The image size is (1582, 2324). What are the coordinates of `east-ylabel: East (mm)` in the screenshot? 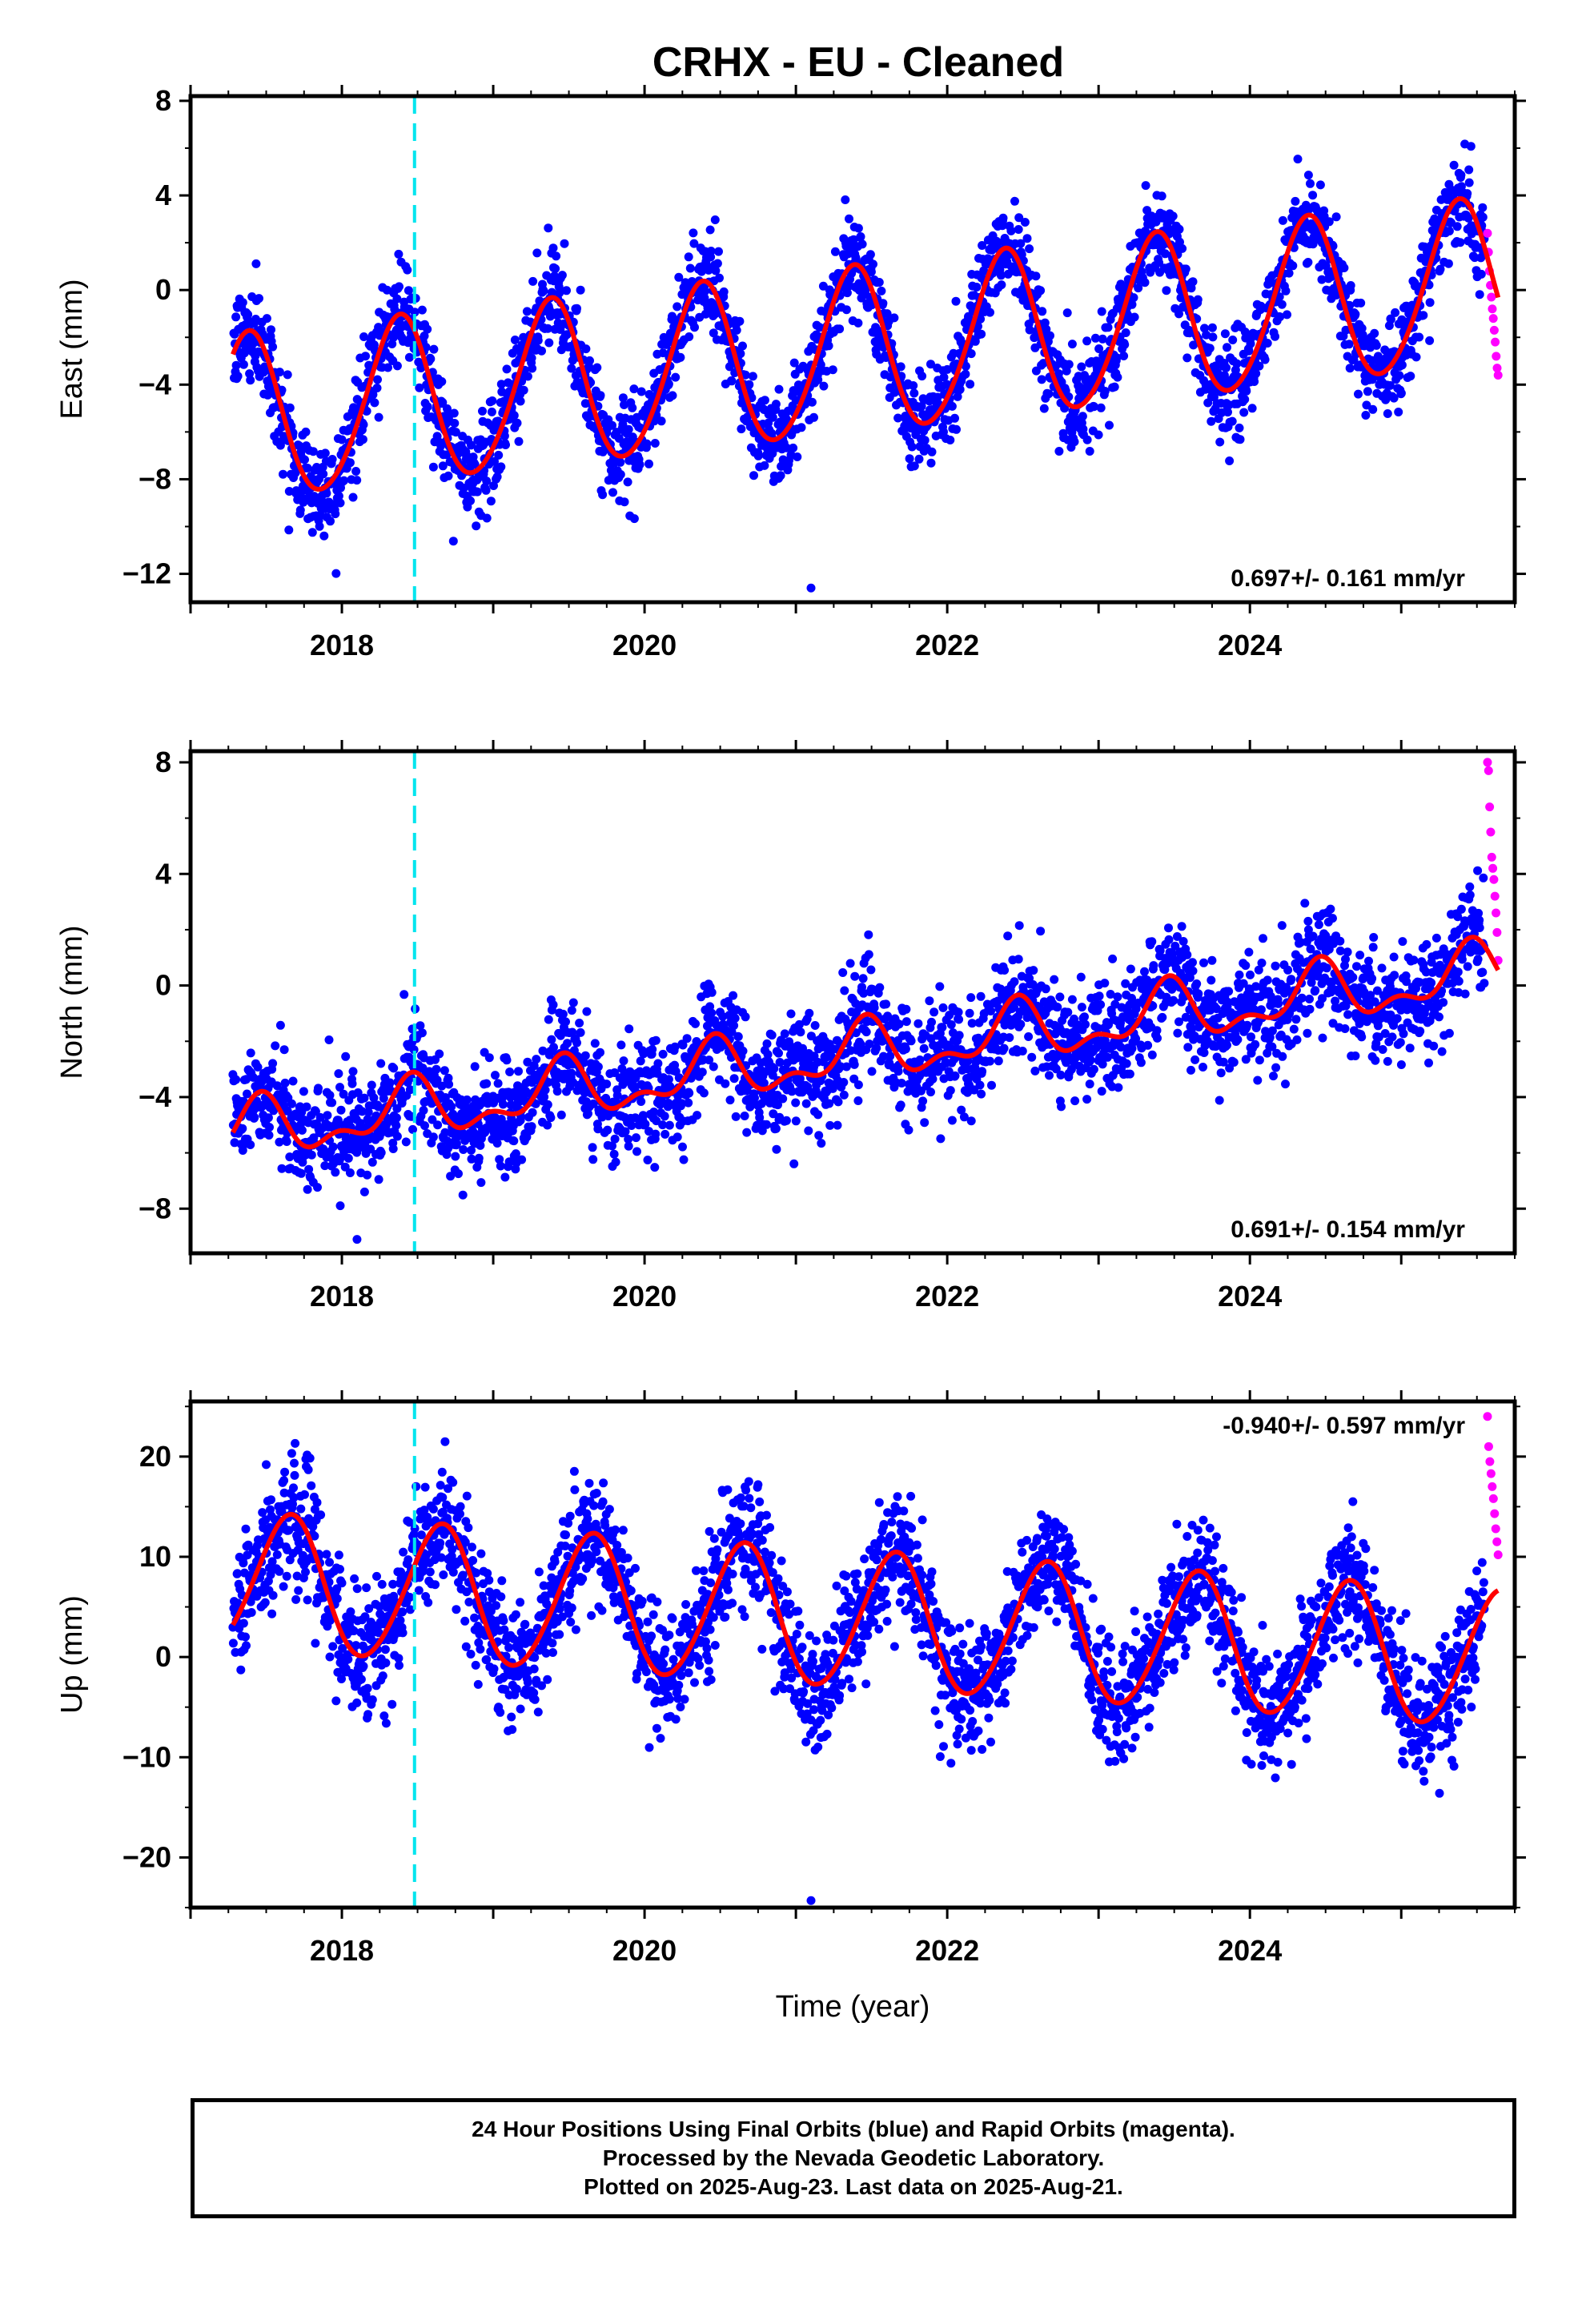 It's located at (72, 349).